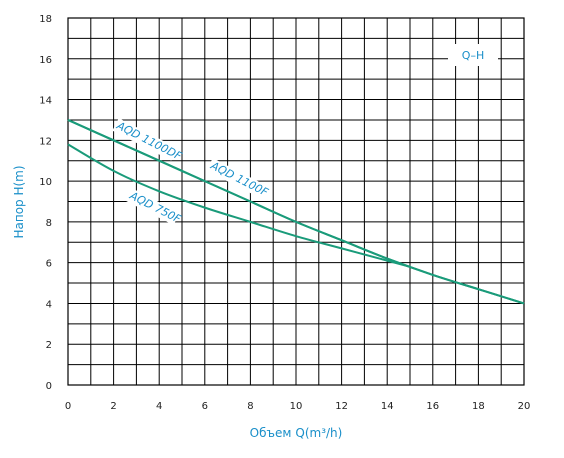 The width and height of the screenshot is (564, 458). I want to click on x-tick-label: 20, so click(524, 406).